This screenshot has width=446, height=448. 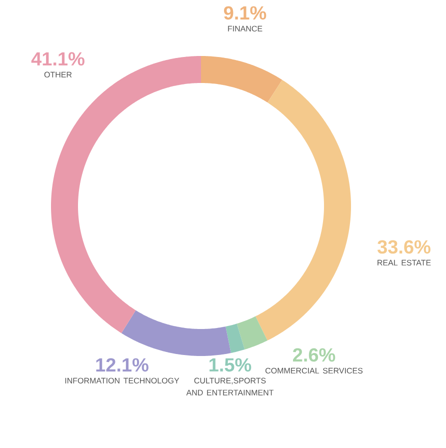 What do you see at coordinates (404, 263) in the screenshot?
I see `slice-label: REAL ESTATE` at bounding box center [404, 263].